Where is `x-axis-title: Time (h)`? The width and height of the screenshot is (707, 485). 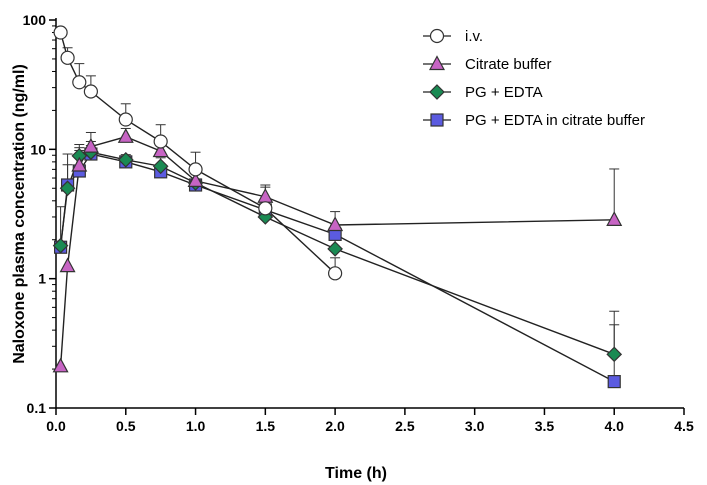
x-axis-title: Time (h) is located at coordinates (356, 473).